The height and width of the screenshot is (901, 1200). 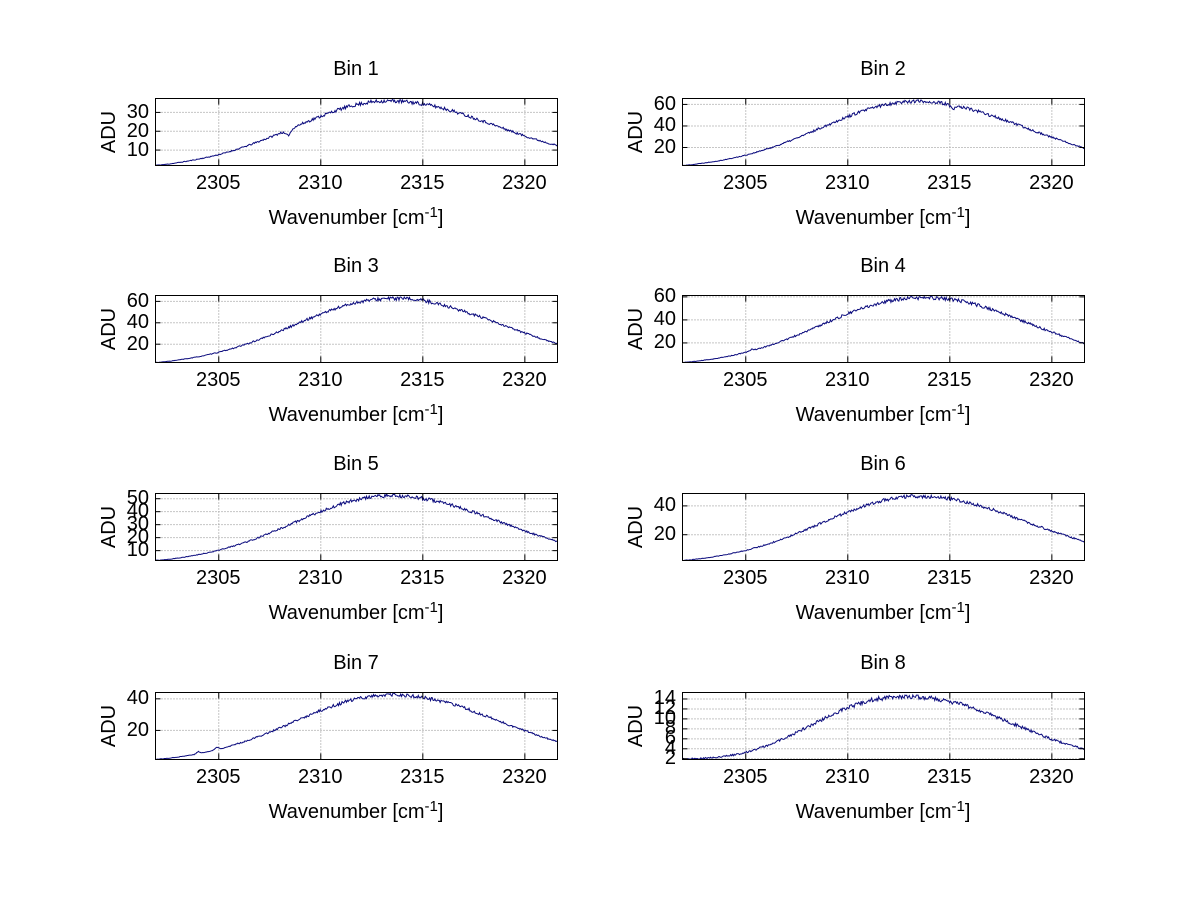 What do you see at coordinates (137, 498) in the screenshot?
I see `y-tick-label: 50` at bounding box center [137, 498].